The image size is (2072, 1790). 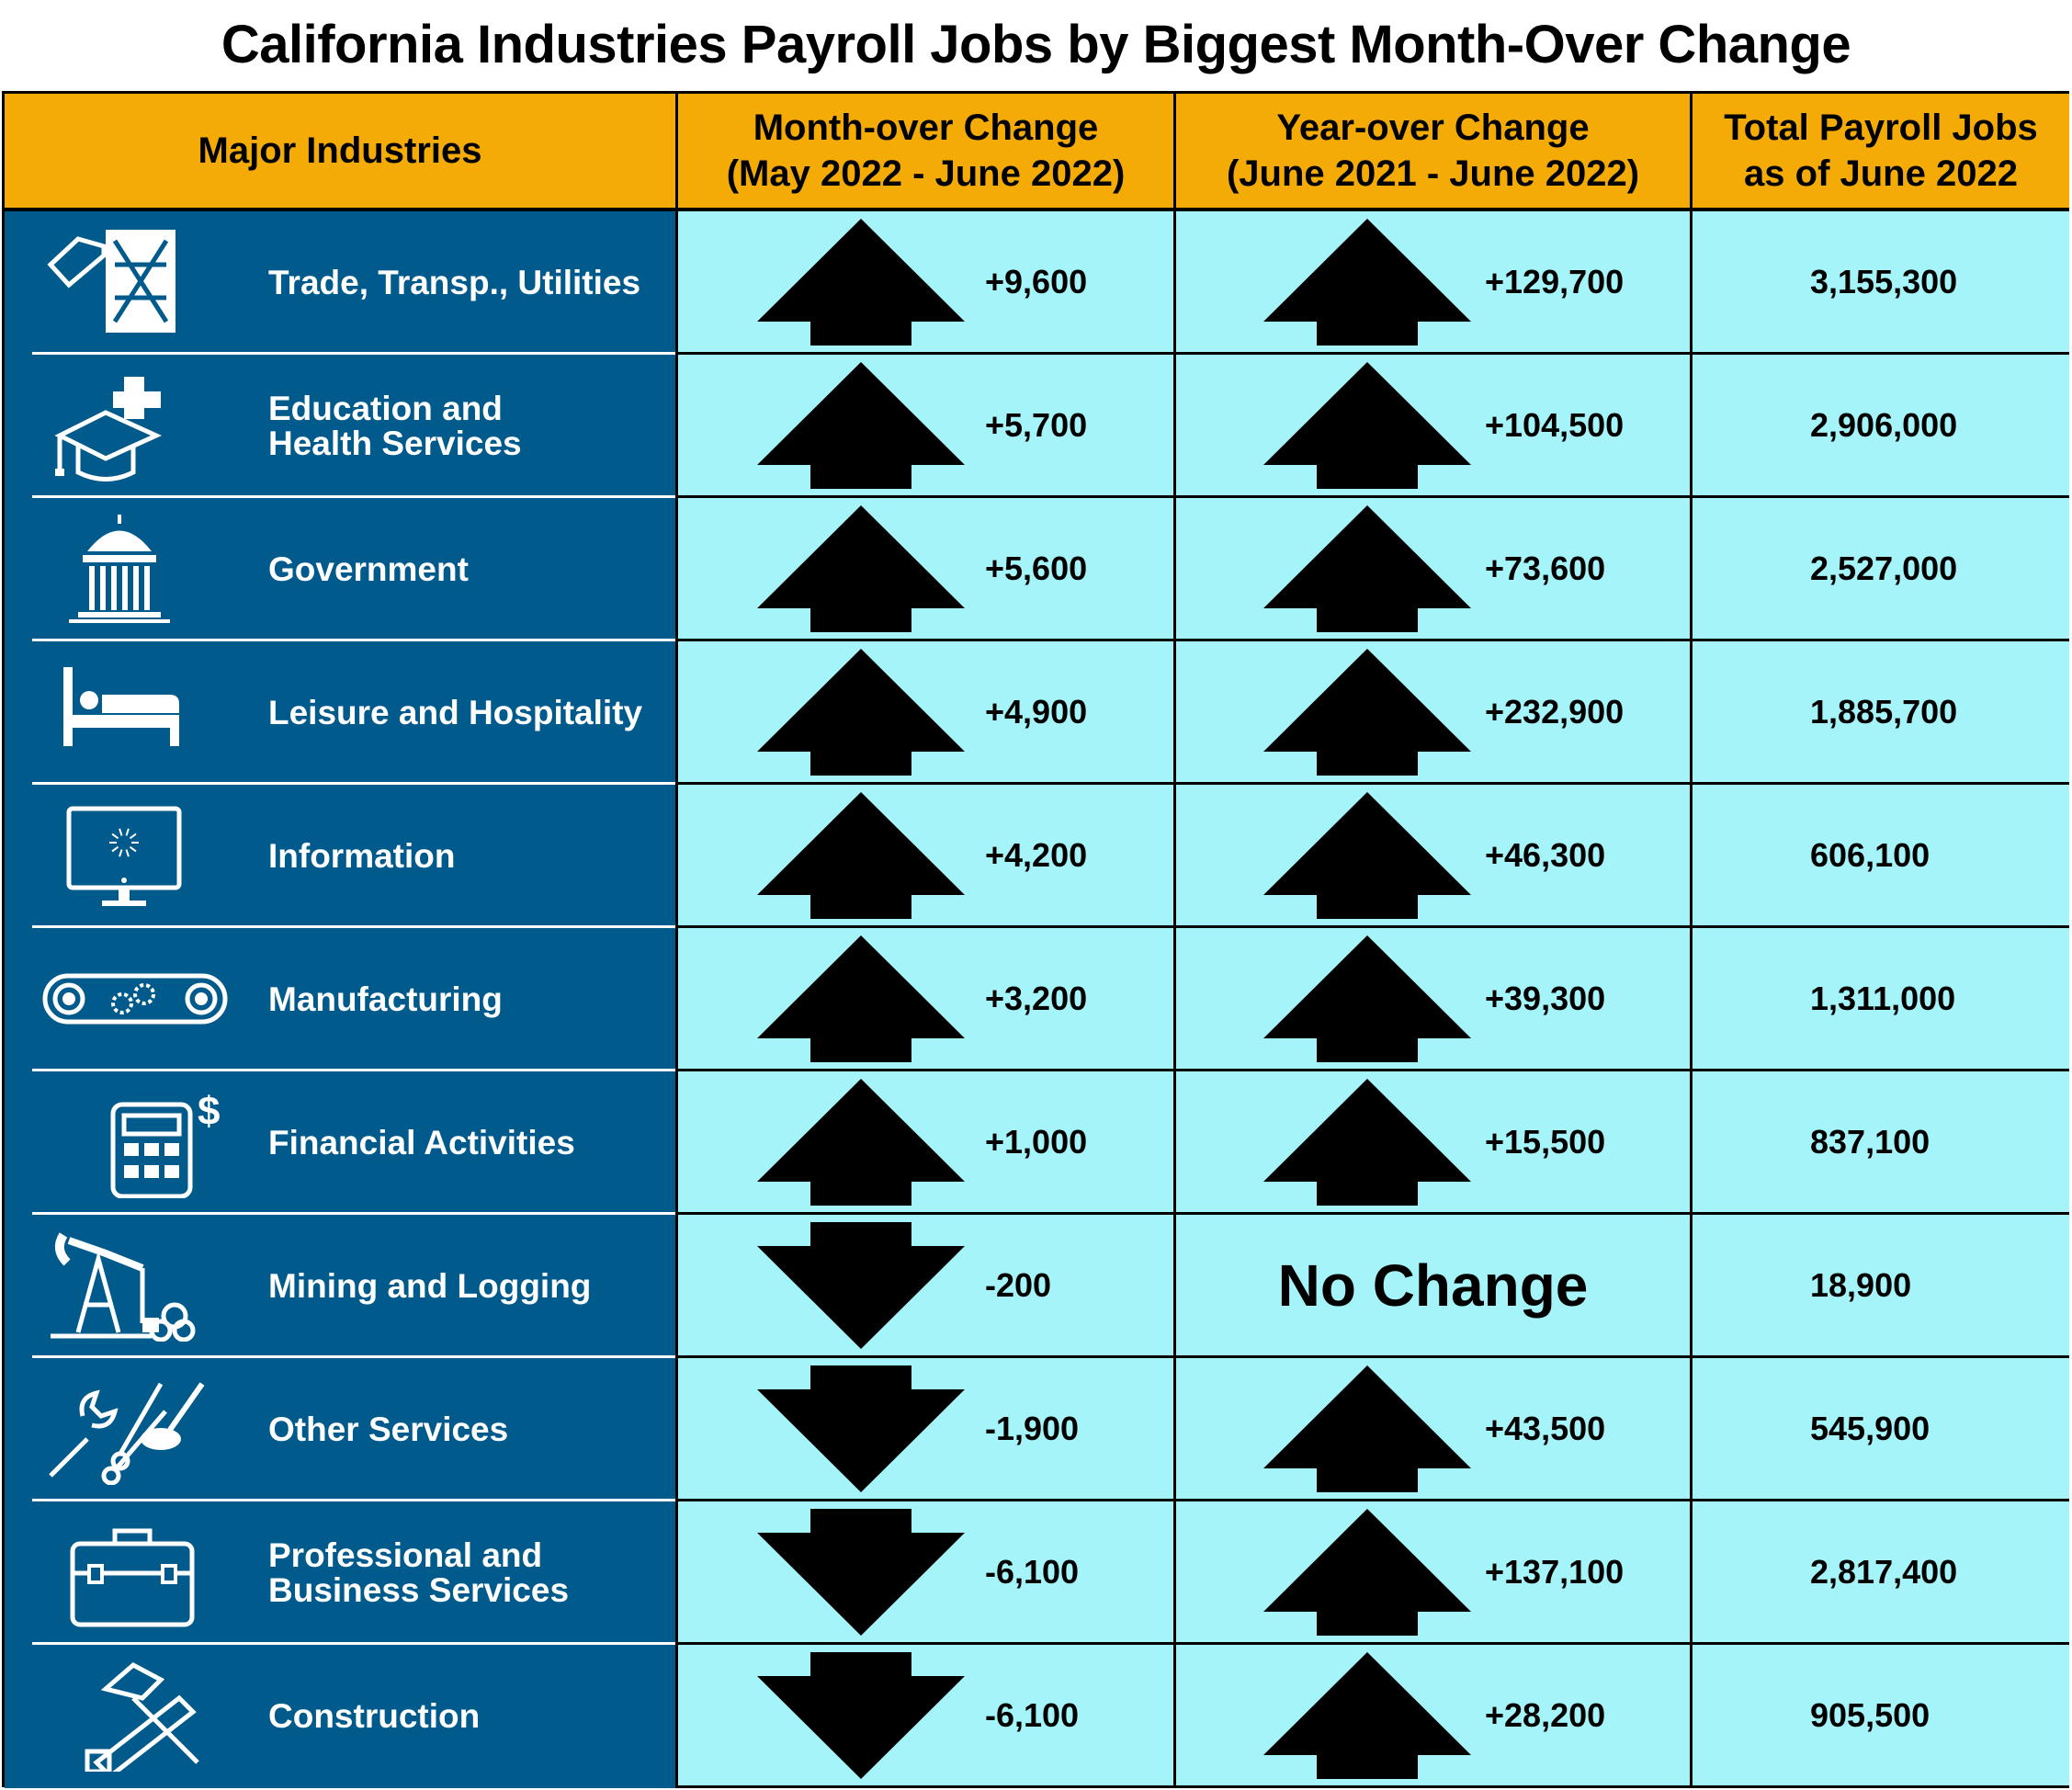 What do you see at coordinates (362, 856) in the screenshot?
I see `industry-label: Information` at bounding box center [362, 856].